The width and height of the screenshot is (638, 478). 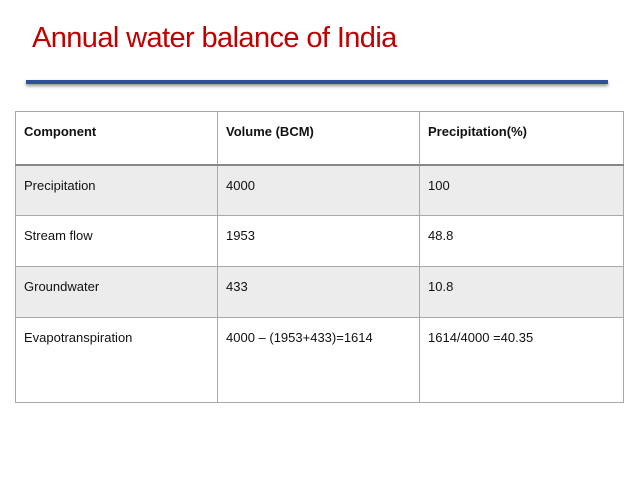 I want to click on table-cell: Evapotranspiration, so click(x=116, y=360).